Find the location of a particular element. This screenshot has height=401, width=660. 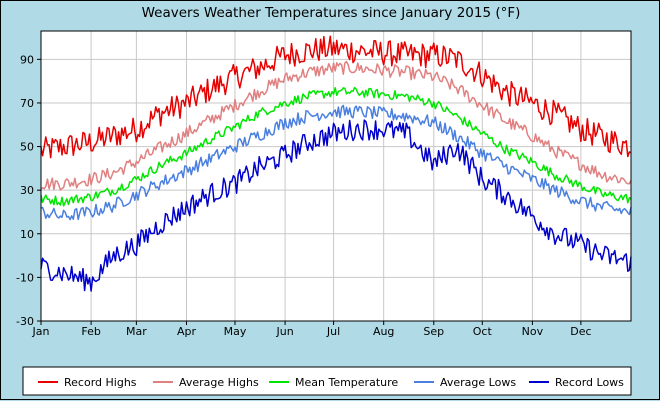

legend-item: Record Lows is located at coordinates (576, 382).